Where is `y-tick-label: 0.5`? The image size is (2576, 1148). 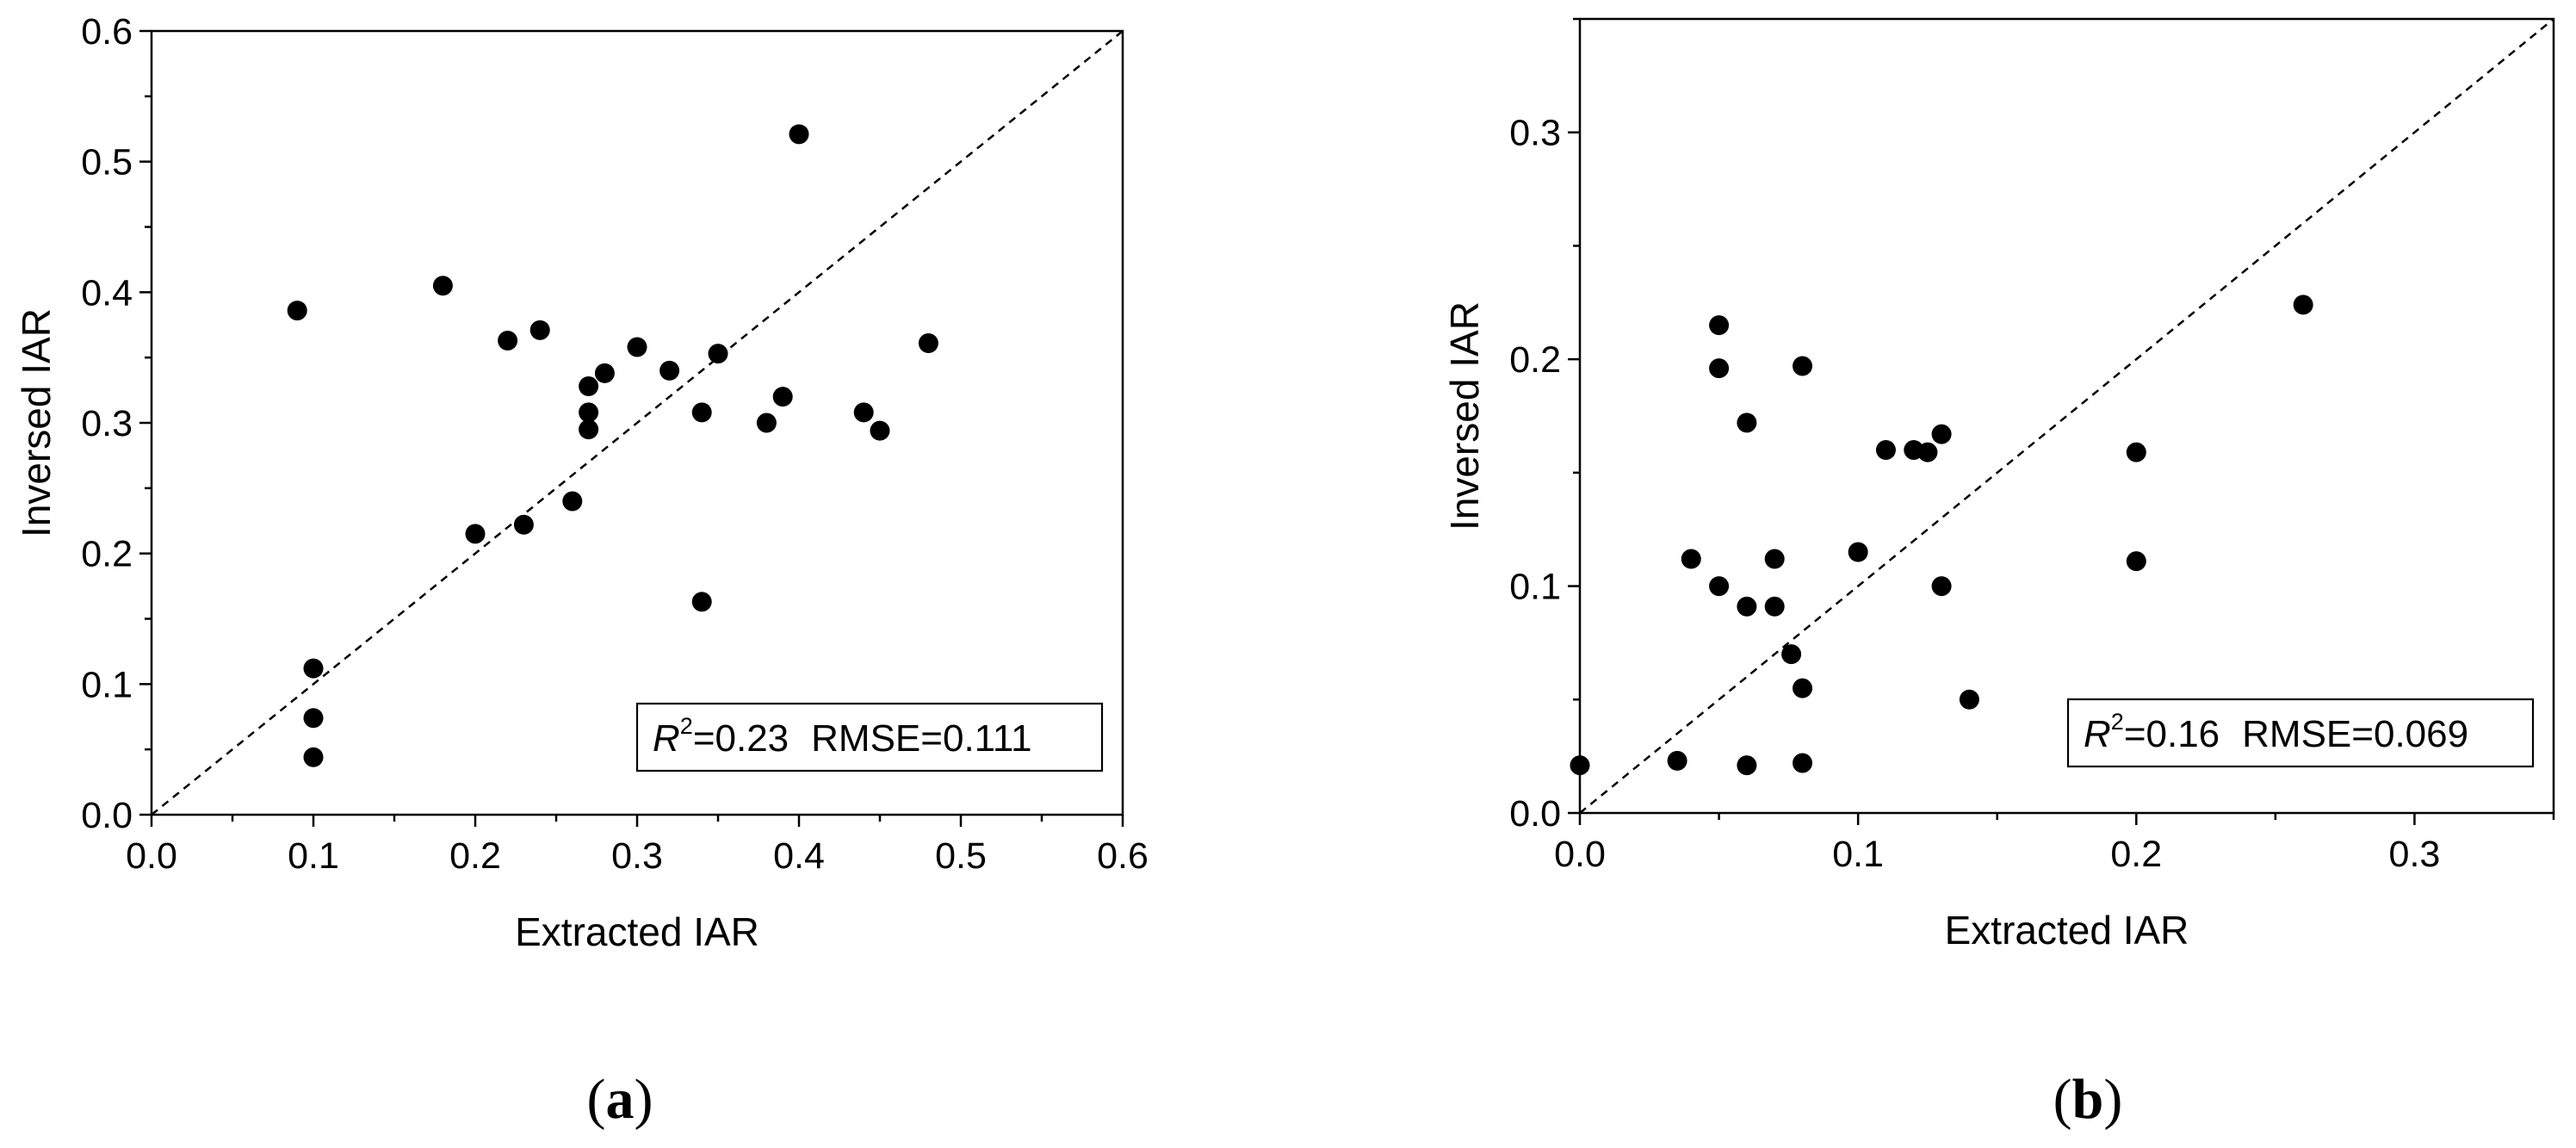 y-tick-label: 0.5 is located at coordinates (107, 162).